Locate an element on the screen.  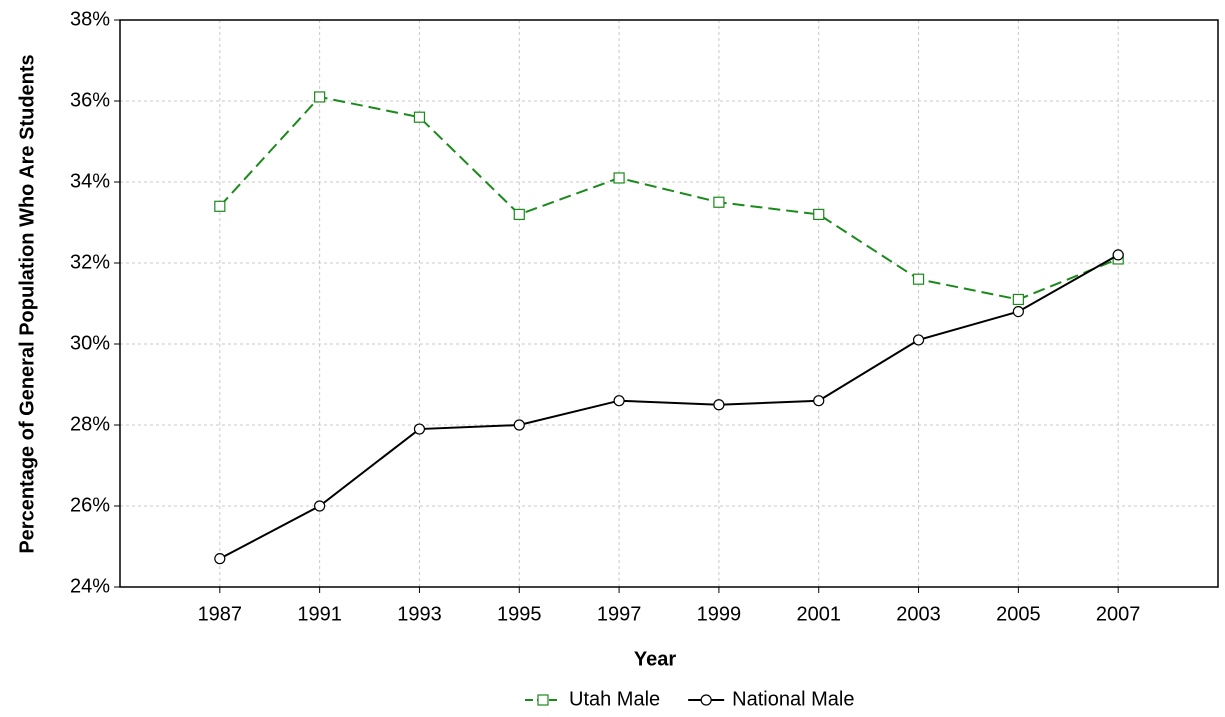
y-tick-label: 28% is located at coordinates (90, 424).